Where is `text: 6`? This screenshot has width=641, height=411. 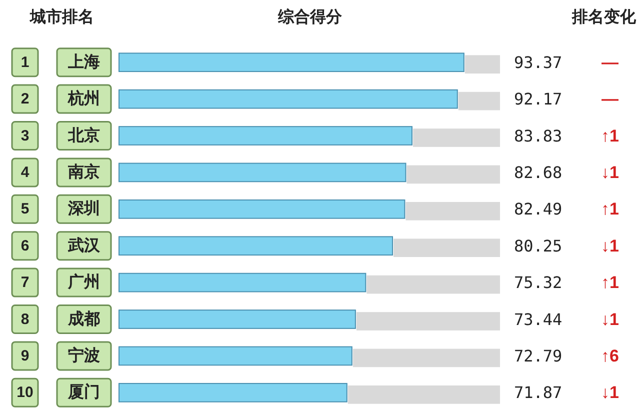
text: 6 is located at coordinates (25, 245).